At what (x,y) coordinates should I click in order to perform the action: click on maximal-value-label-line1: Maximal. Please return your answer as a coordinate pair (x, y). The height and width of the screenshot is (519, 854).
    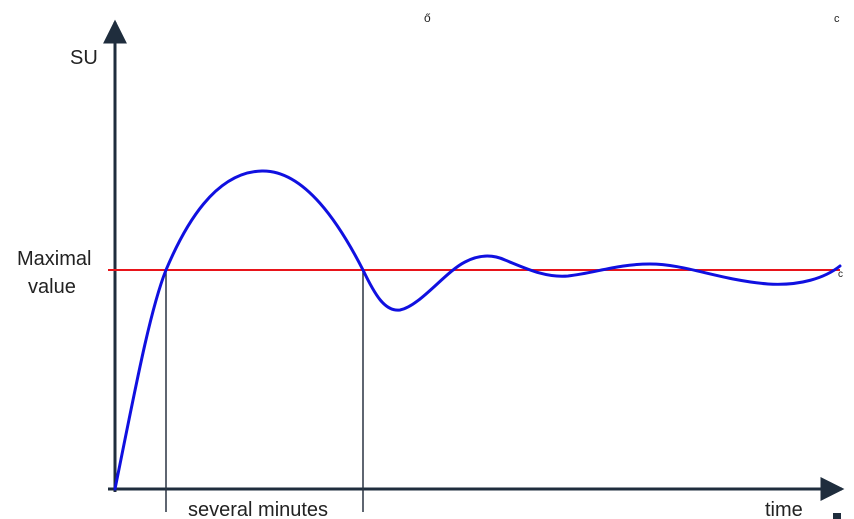
    Looking at the image, I should click on (54, 259).